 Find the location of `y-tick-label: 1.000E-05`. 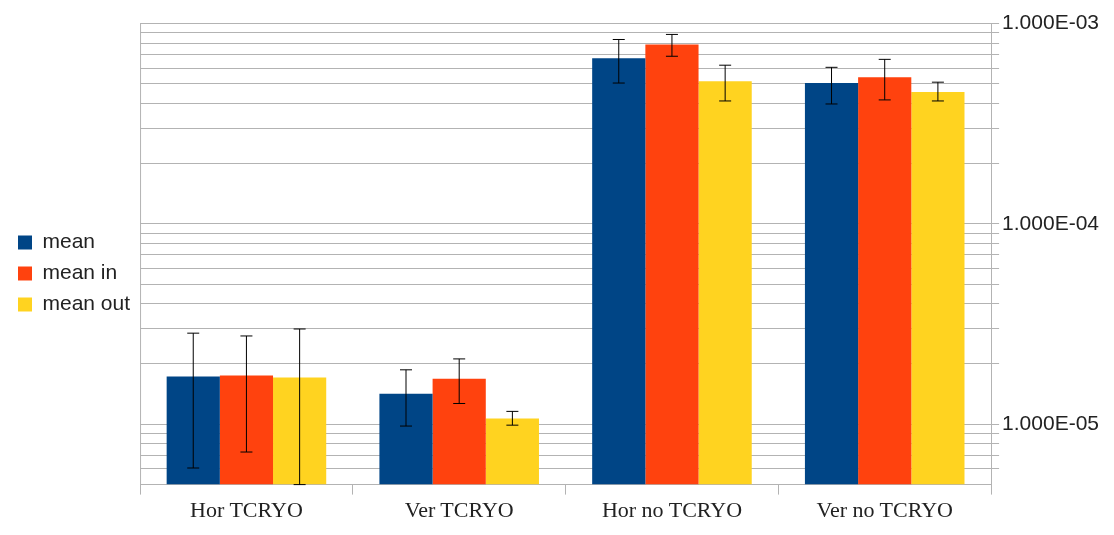

y-tick-label: 1.000E-05 is located at coordinates (1051, 423).